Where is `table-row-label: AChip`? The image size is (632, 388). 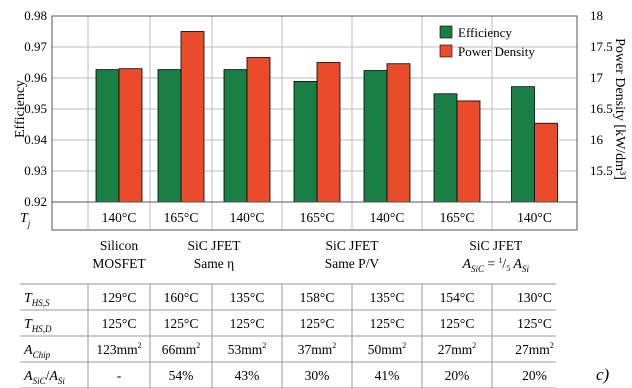
table-row-label: AChip is located at coordinates (37, 351).